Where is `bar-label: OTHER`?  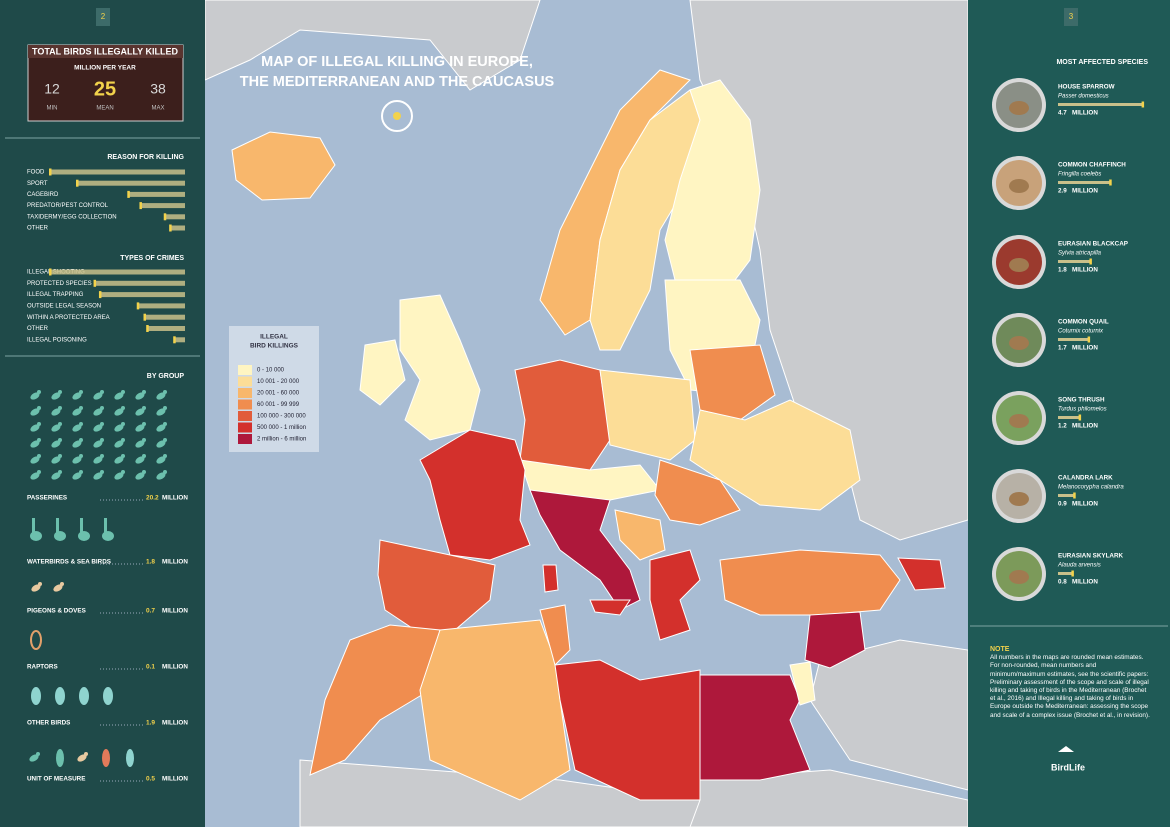
bar-label: OTHER is located at coordinates (38, 329).